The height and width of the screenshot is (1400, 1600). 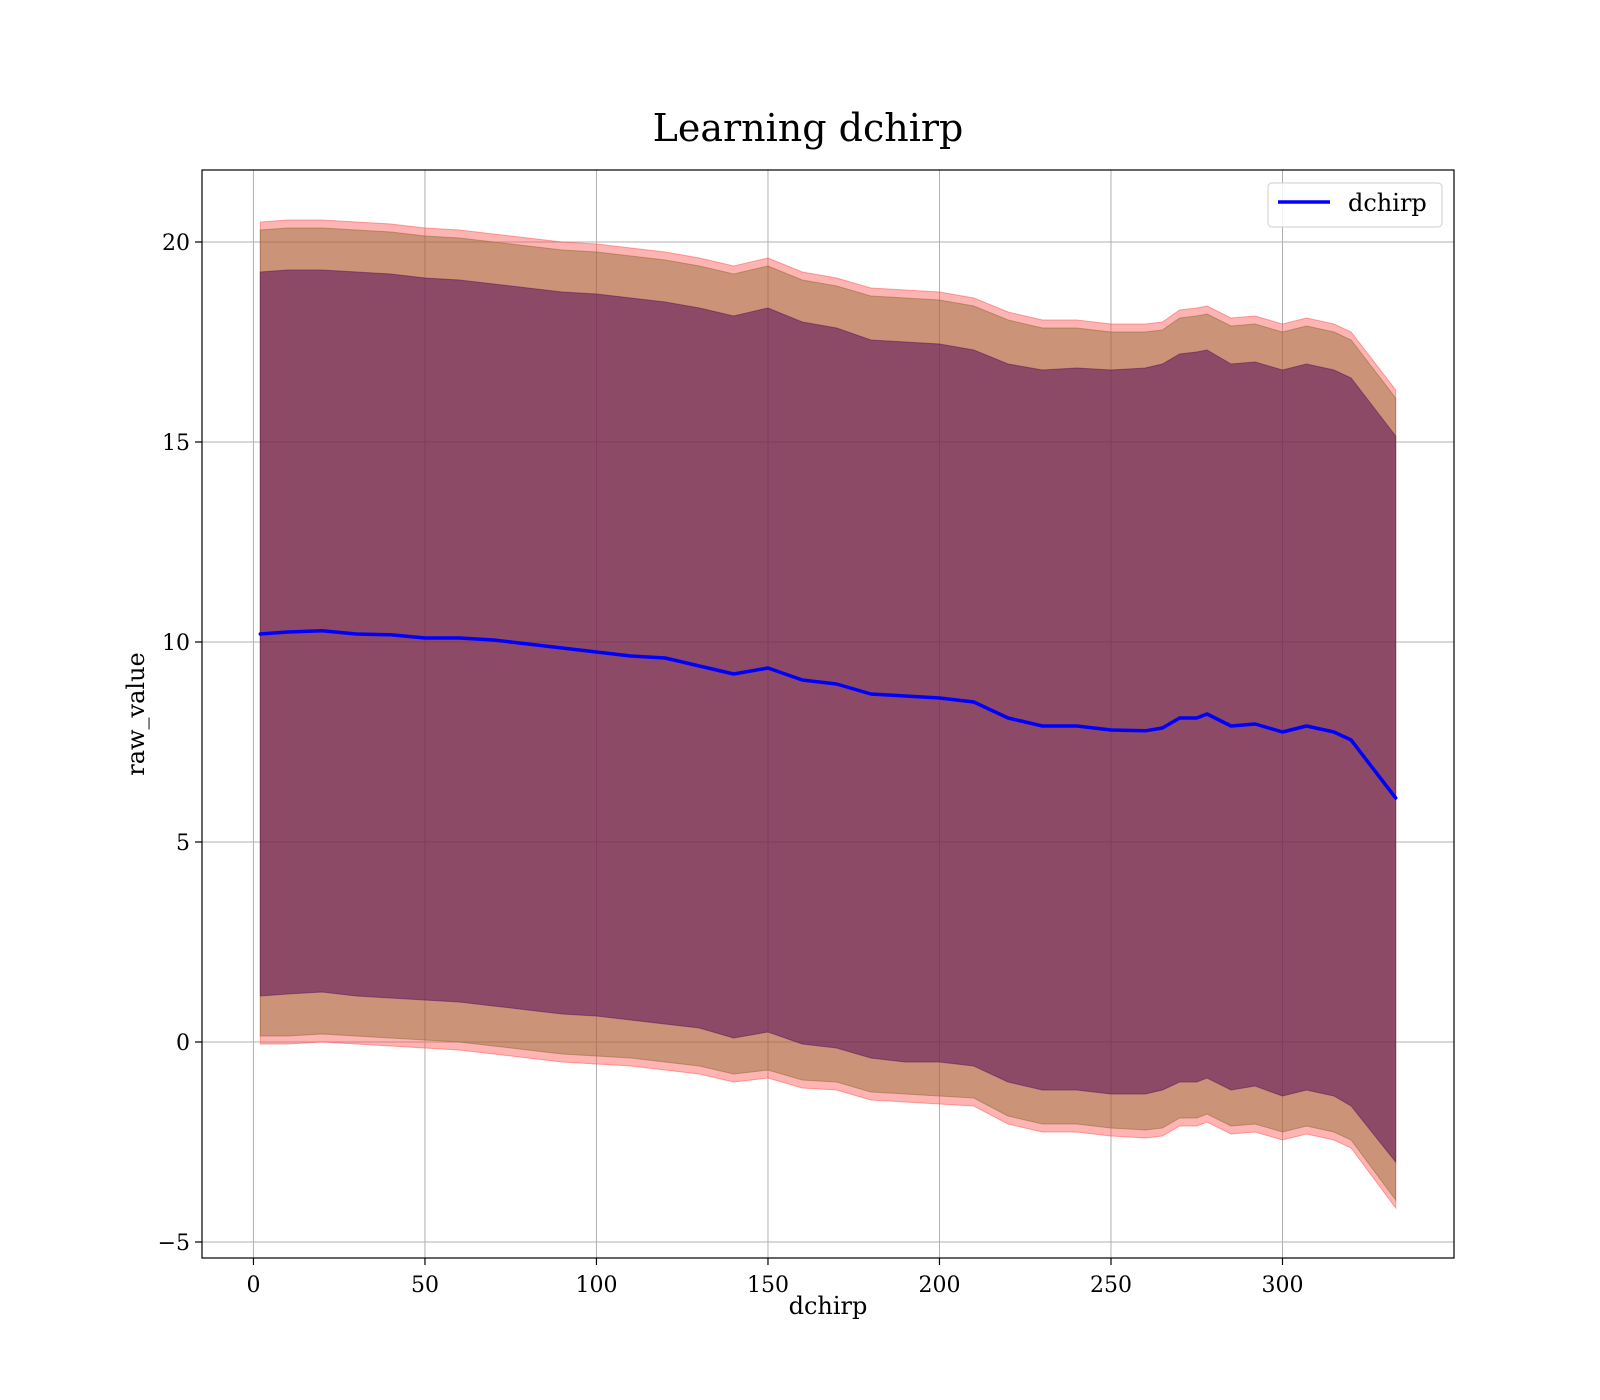 I want to click on series-line-dchirp, so click(x=828, y=714).